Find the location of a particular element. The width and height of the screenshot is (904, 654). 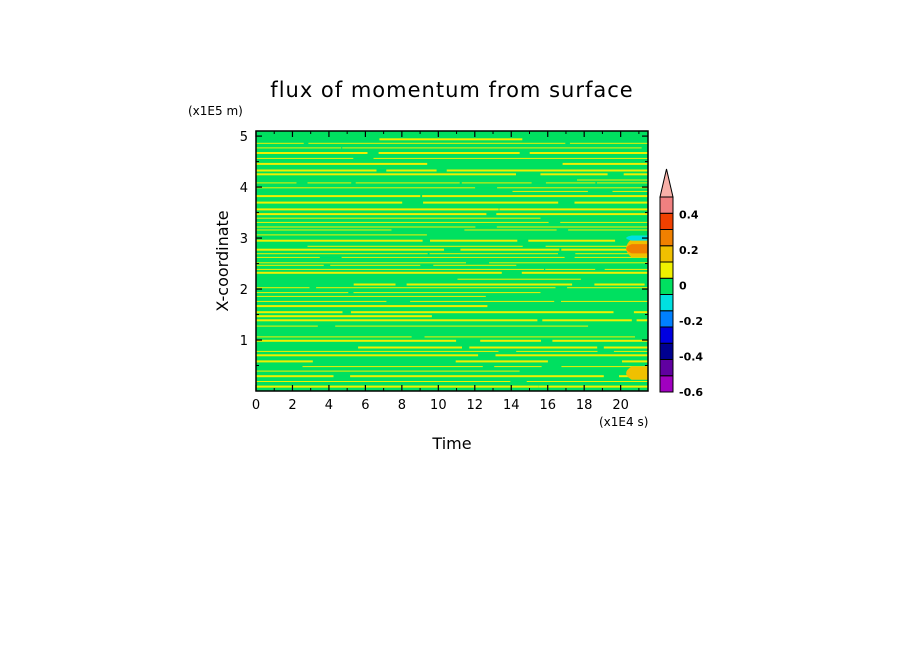

x-tick-label: 6 is located at coordinates (365, 405).